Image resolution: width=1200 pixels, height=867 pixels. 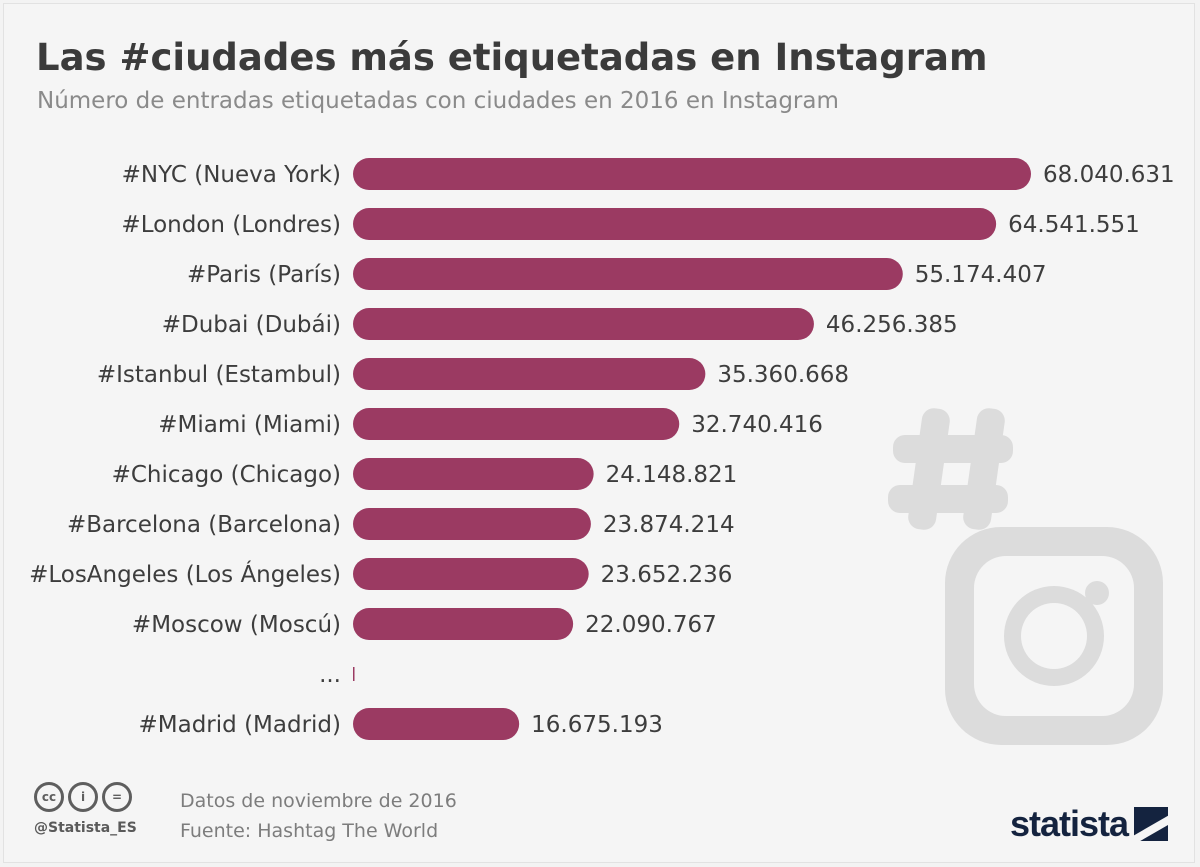 I want to click on category-label: #NYC (Nueva York), so click(x=231, y=175).